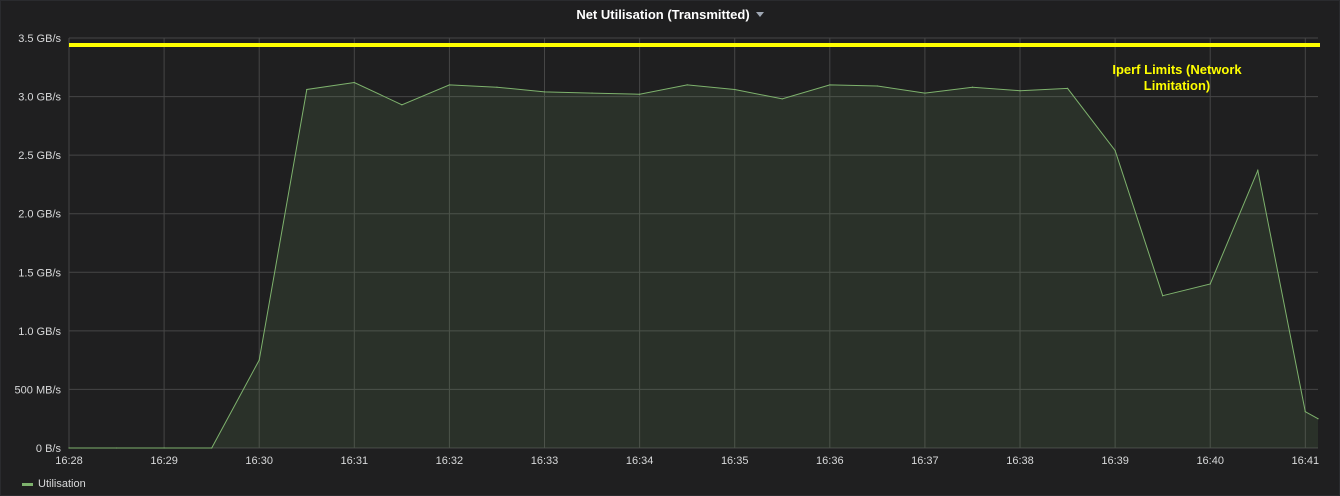 Image resolution: width=1340 pixels, height=496 pixels. Describe the element at coordinates (1020, 461) in the screenshot. I see `x-tick-label: 16:38` at that location.